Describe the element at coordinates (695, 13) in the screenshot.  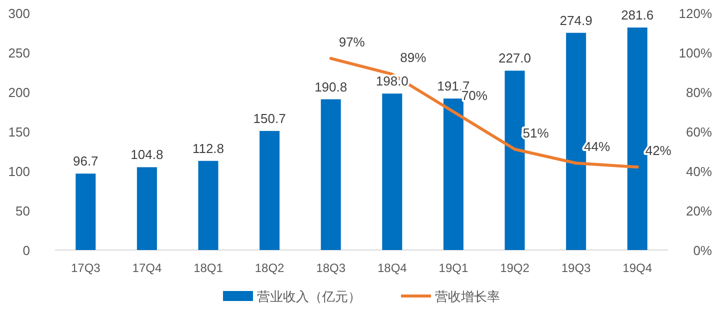
I see `y2-tick-label: 120%` at that location.